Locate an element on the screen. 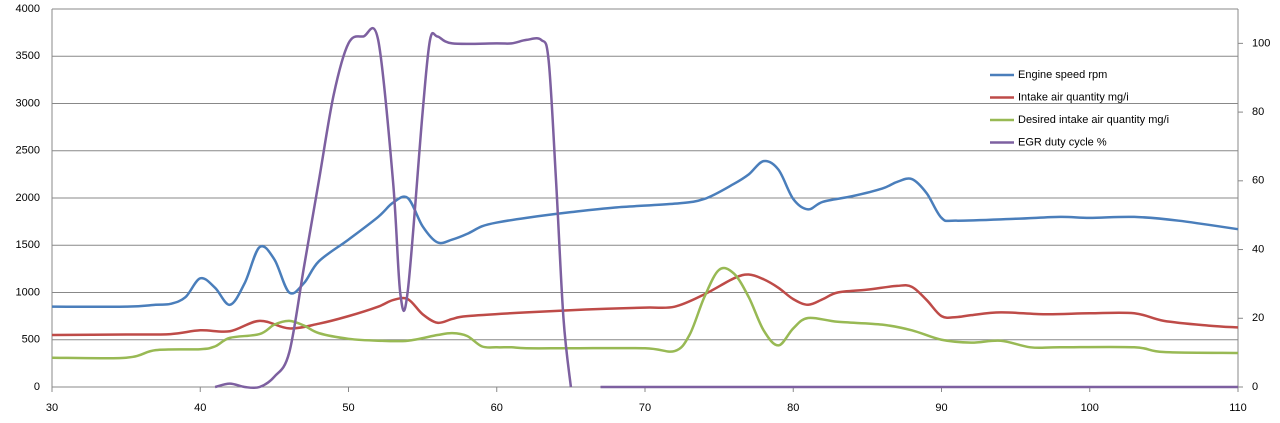 This screenshot has width=1280, height=423. x-tick-label: 70 is located at coordinates (645, 408).